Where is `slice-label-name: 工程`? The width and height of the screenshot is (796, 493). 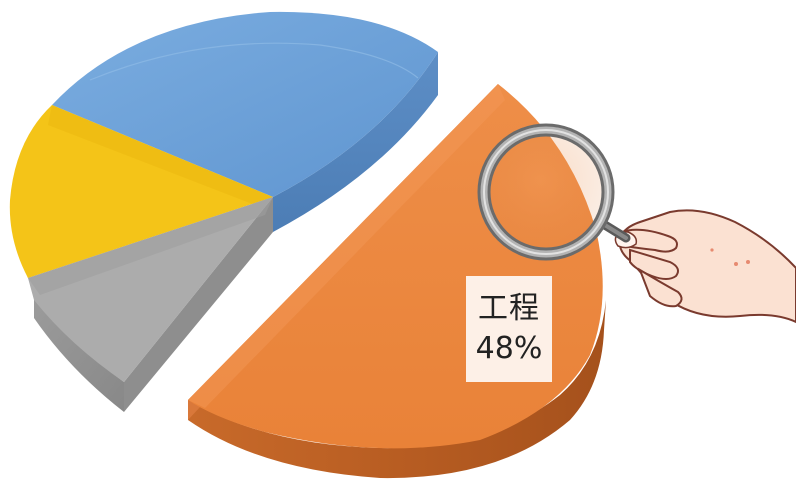 slice-label-name: 工程 is located at coordinates (509, 308).